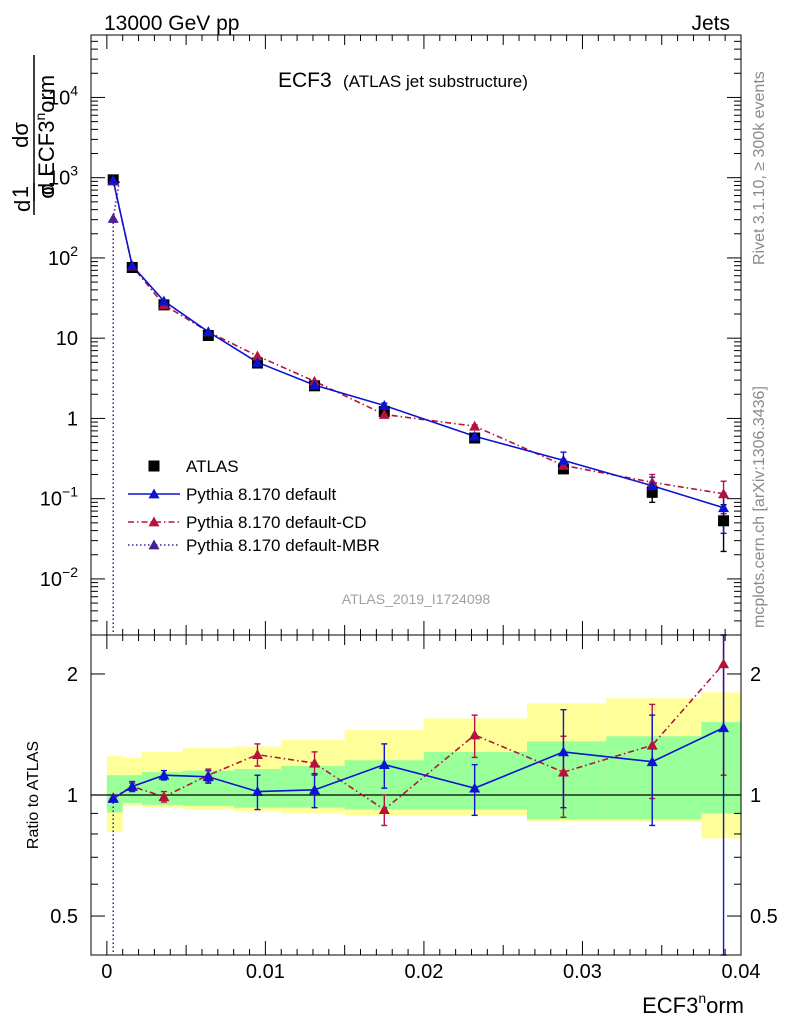 The width and height of the screenshot is (786, 1024). Describe the element at coordinates (64, 917) in the screenshot. I see `y-tick-label-ratio: 0.5` at that location.